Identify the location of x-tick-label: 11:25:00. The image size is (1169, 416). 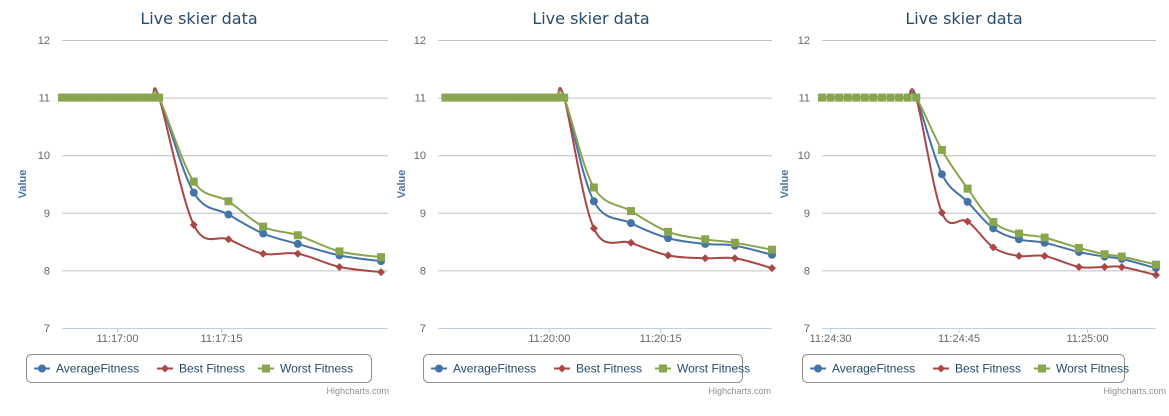
(1087, 339).